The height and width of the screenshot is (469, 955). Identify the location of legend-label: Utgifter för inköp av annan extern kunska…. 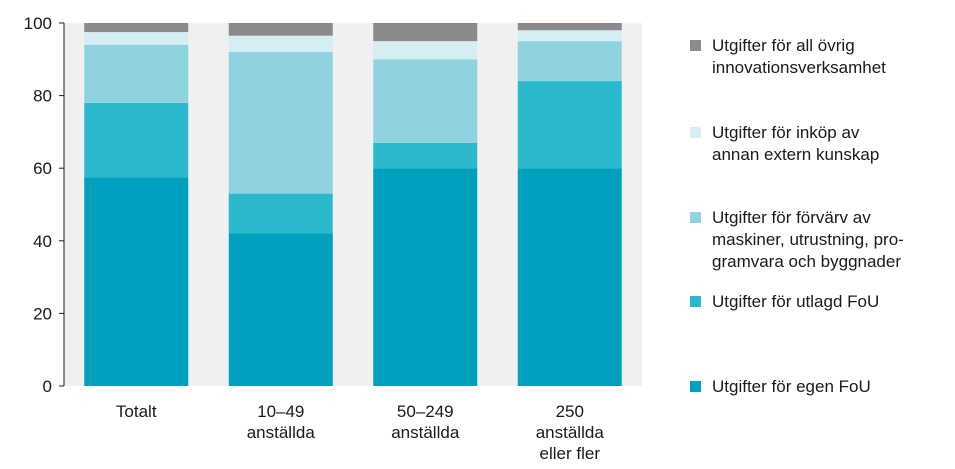
(796, 143).